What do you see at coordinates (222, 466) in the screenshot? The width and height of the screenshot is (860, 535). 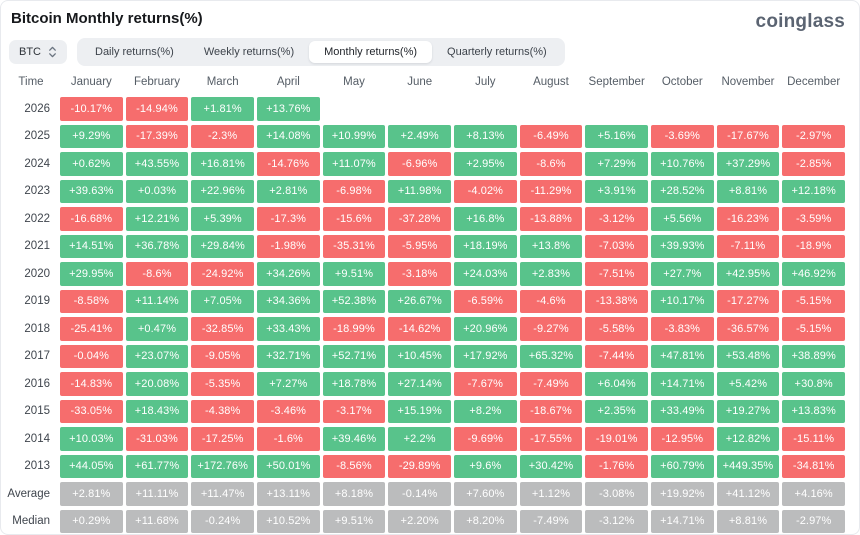 I see `table-cell-2013-march: +172.76%` at bounding box center [222, 466].